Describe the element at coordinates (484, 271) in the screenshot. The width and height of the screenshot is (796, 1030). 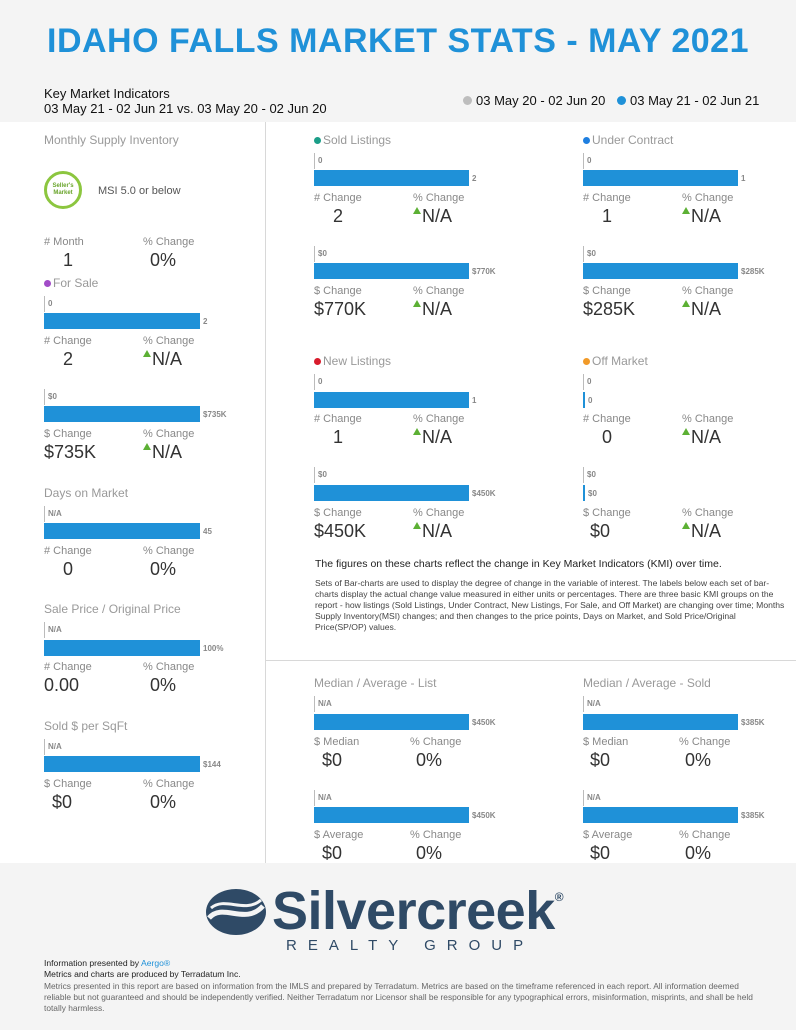
I see `sold-bar2-label: $770K` at that location.